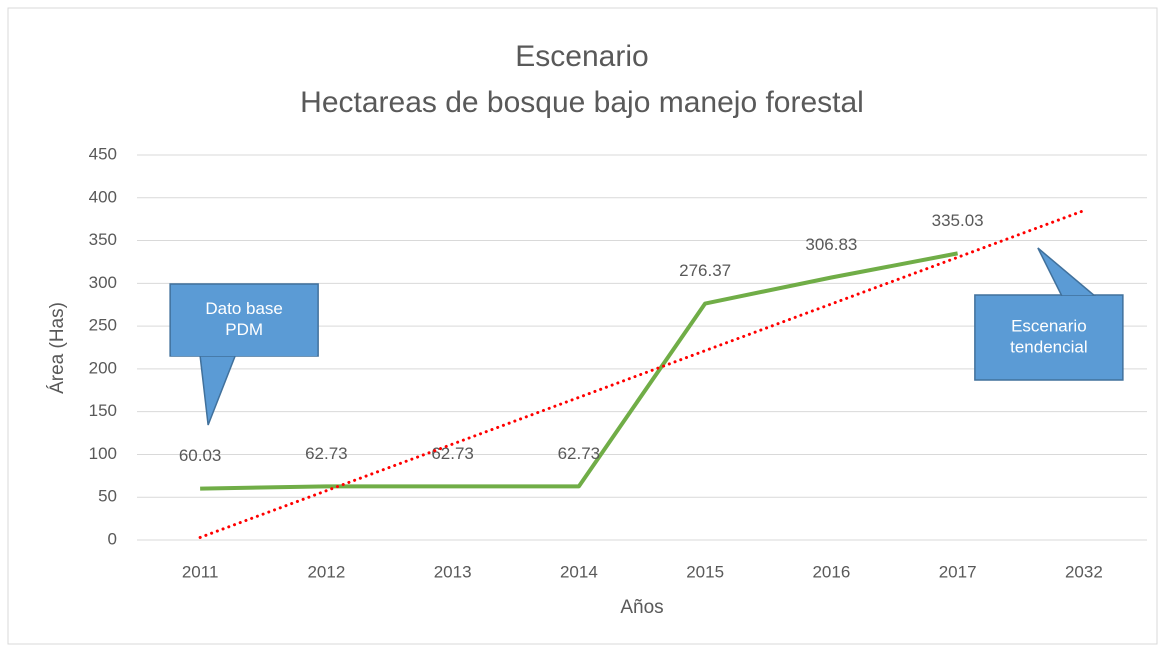 The width and height of the screenshot is (1165, 652). What do you see at coordinates (107, 496) in the screenshot?
I see `y-tick-label: 50` at bounding box center [107, 496].